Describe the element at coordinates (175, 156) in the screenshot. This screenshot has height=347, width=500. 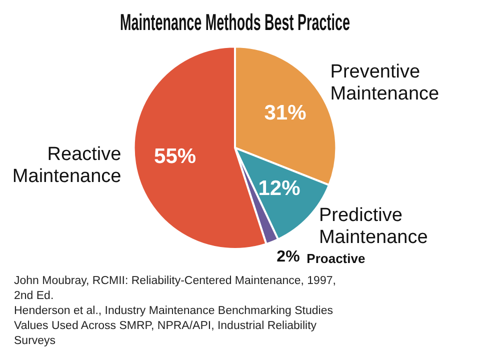
I see `data-label: 55%` at that location.